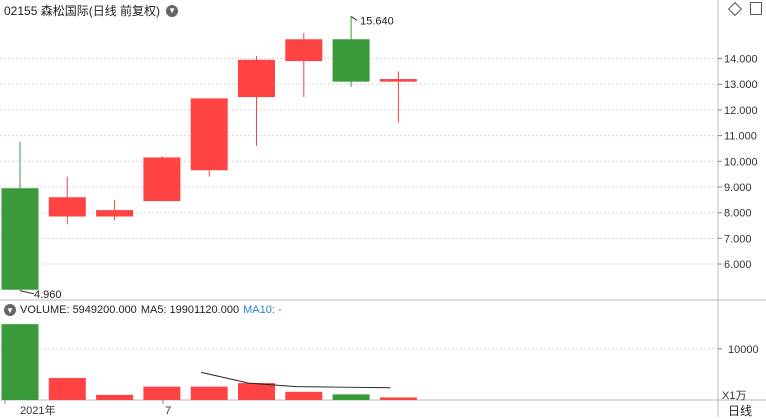 The height and width of the screenshot is (419, 766). Describe the element at coordinates (740, 137) in the screenshot. I see `price-tick-label: 11.000` at that location.